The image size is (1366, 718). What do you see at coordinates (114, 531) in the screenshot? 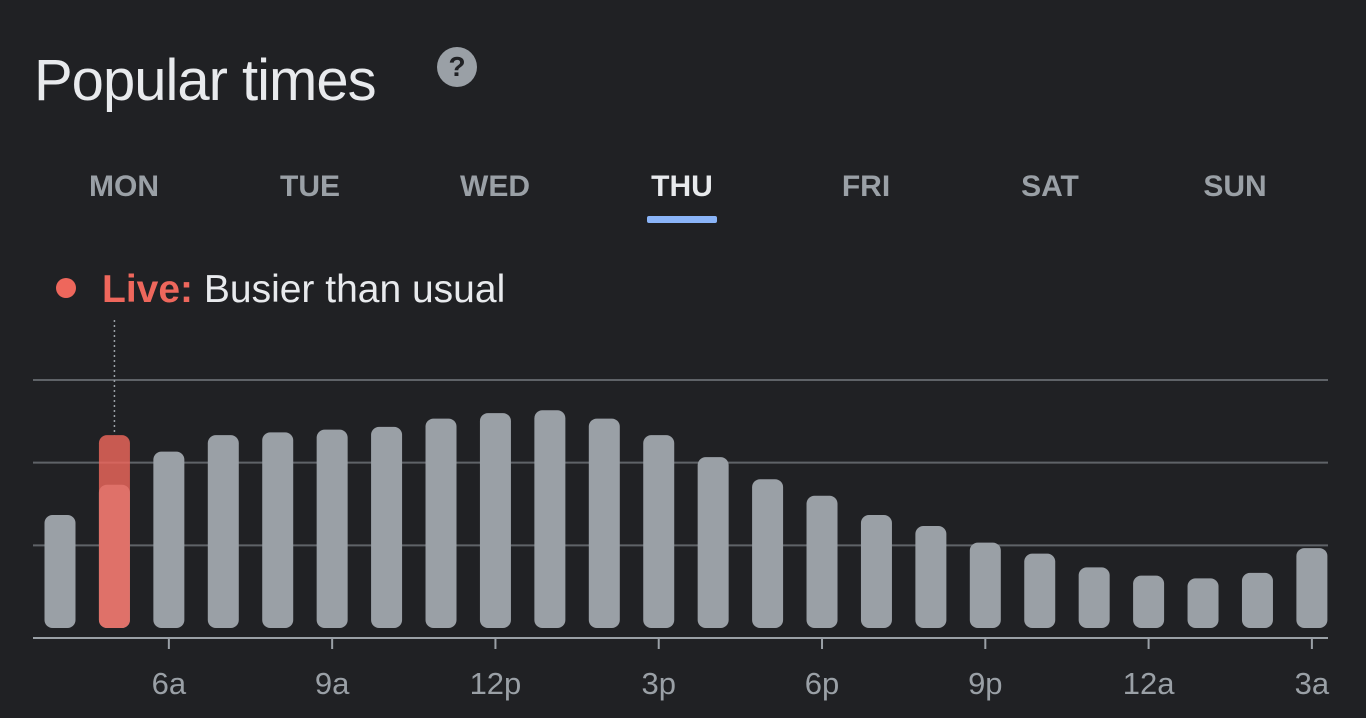
I see `live-bar` at bounding box center [114, 531].